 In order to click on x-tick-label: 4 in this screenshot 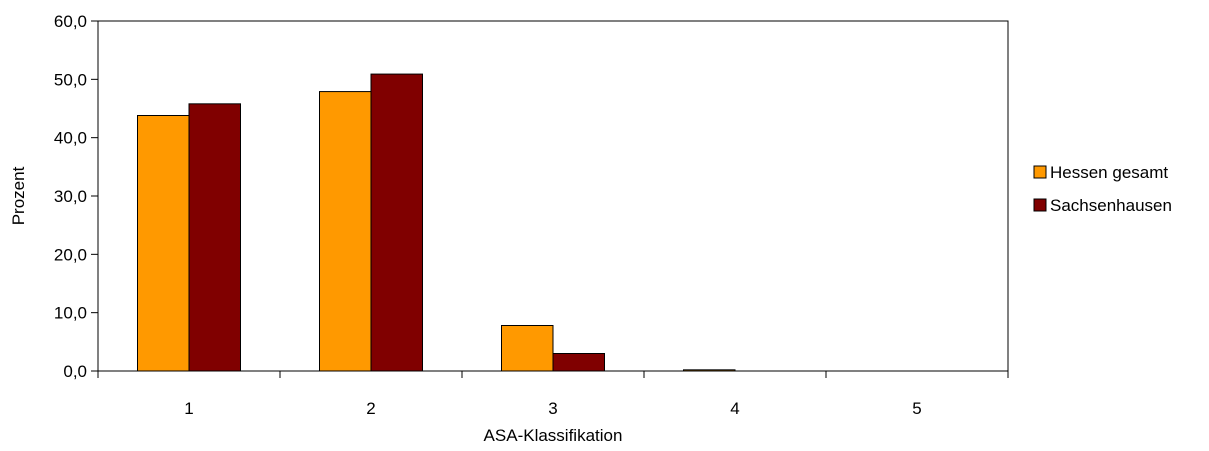, I will do `click(734, 408)`.